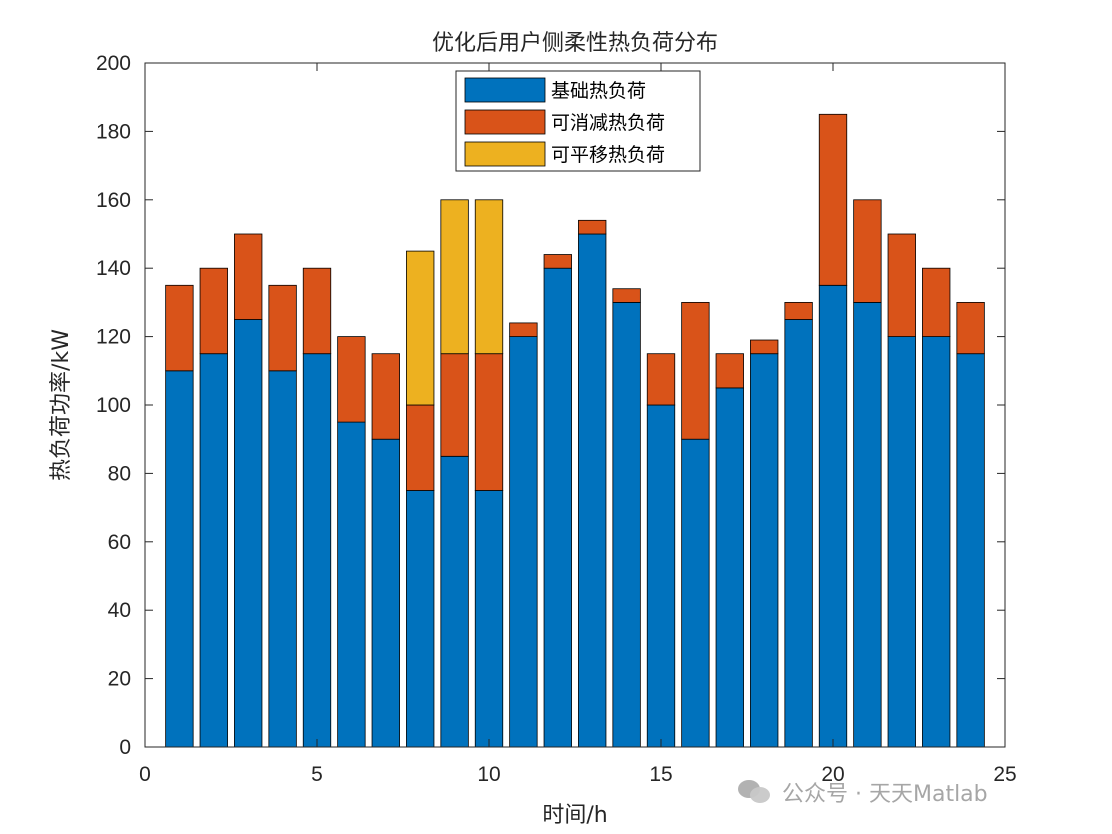  I want to click on y-tick-label-200: 200, so click(113, 63).